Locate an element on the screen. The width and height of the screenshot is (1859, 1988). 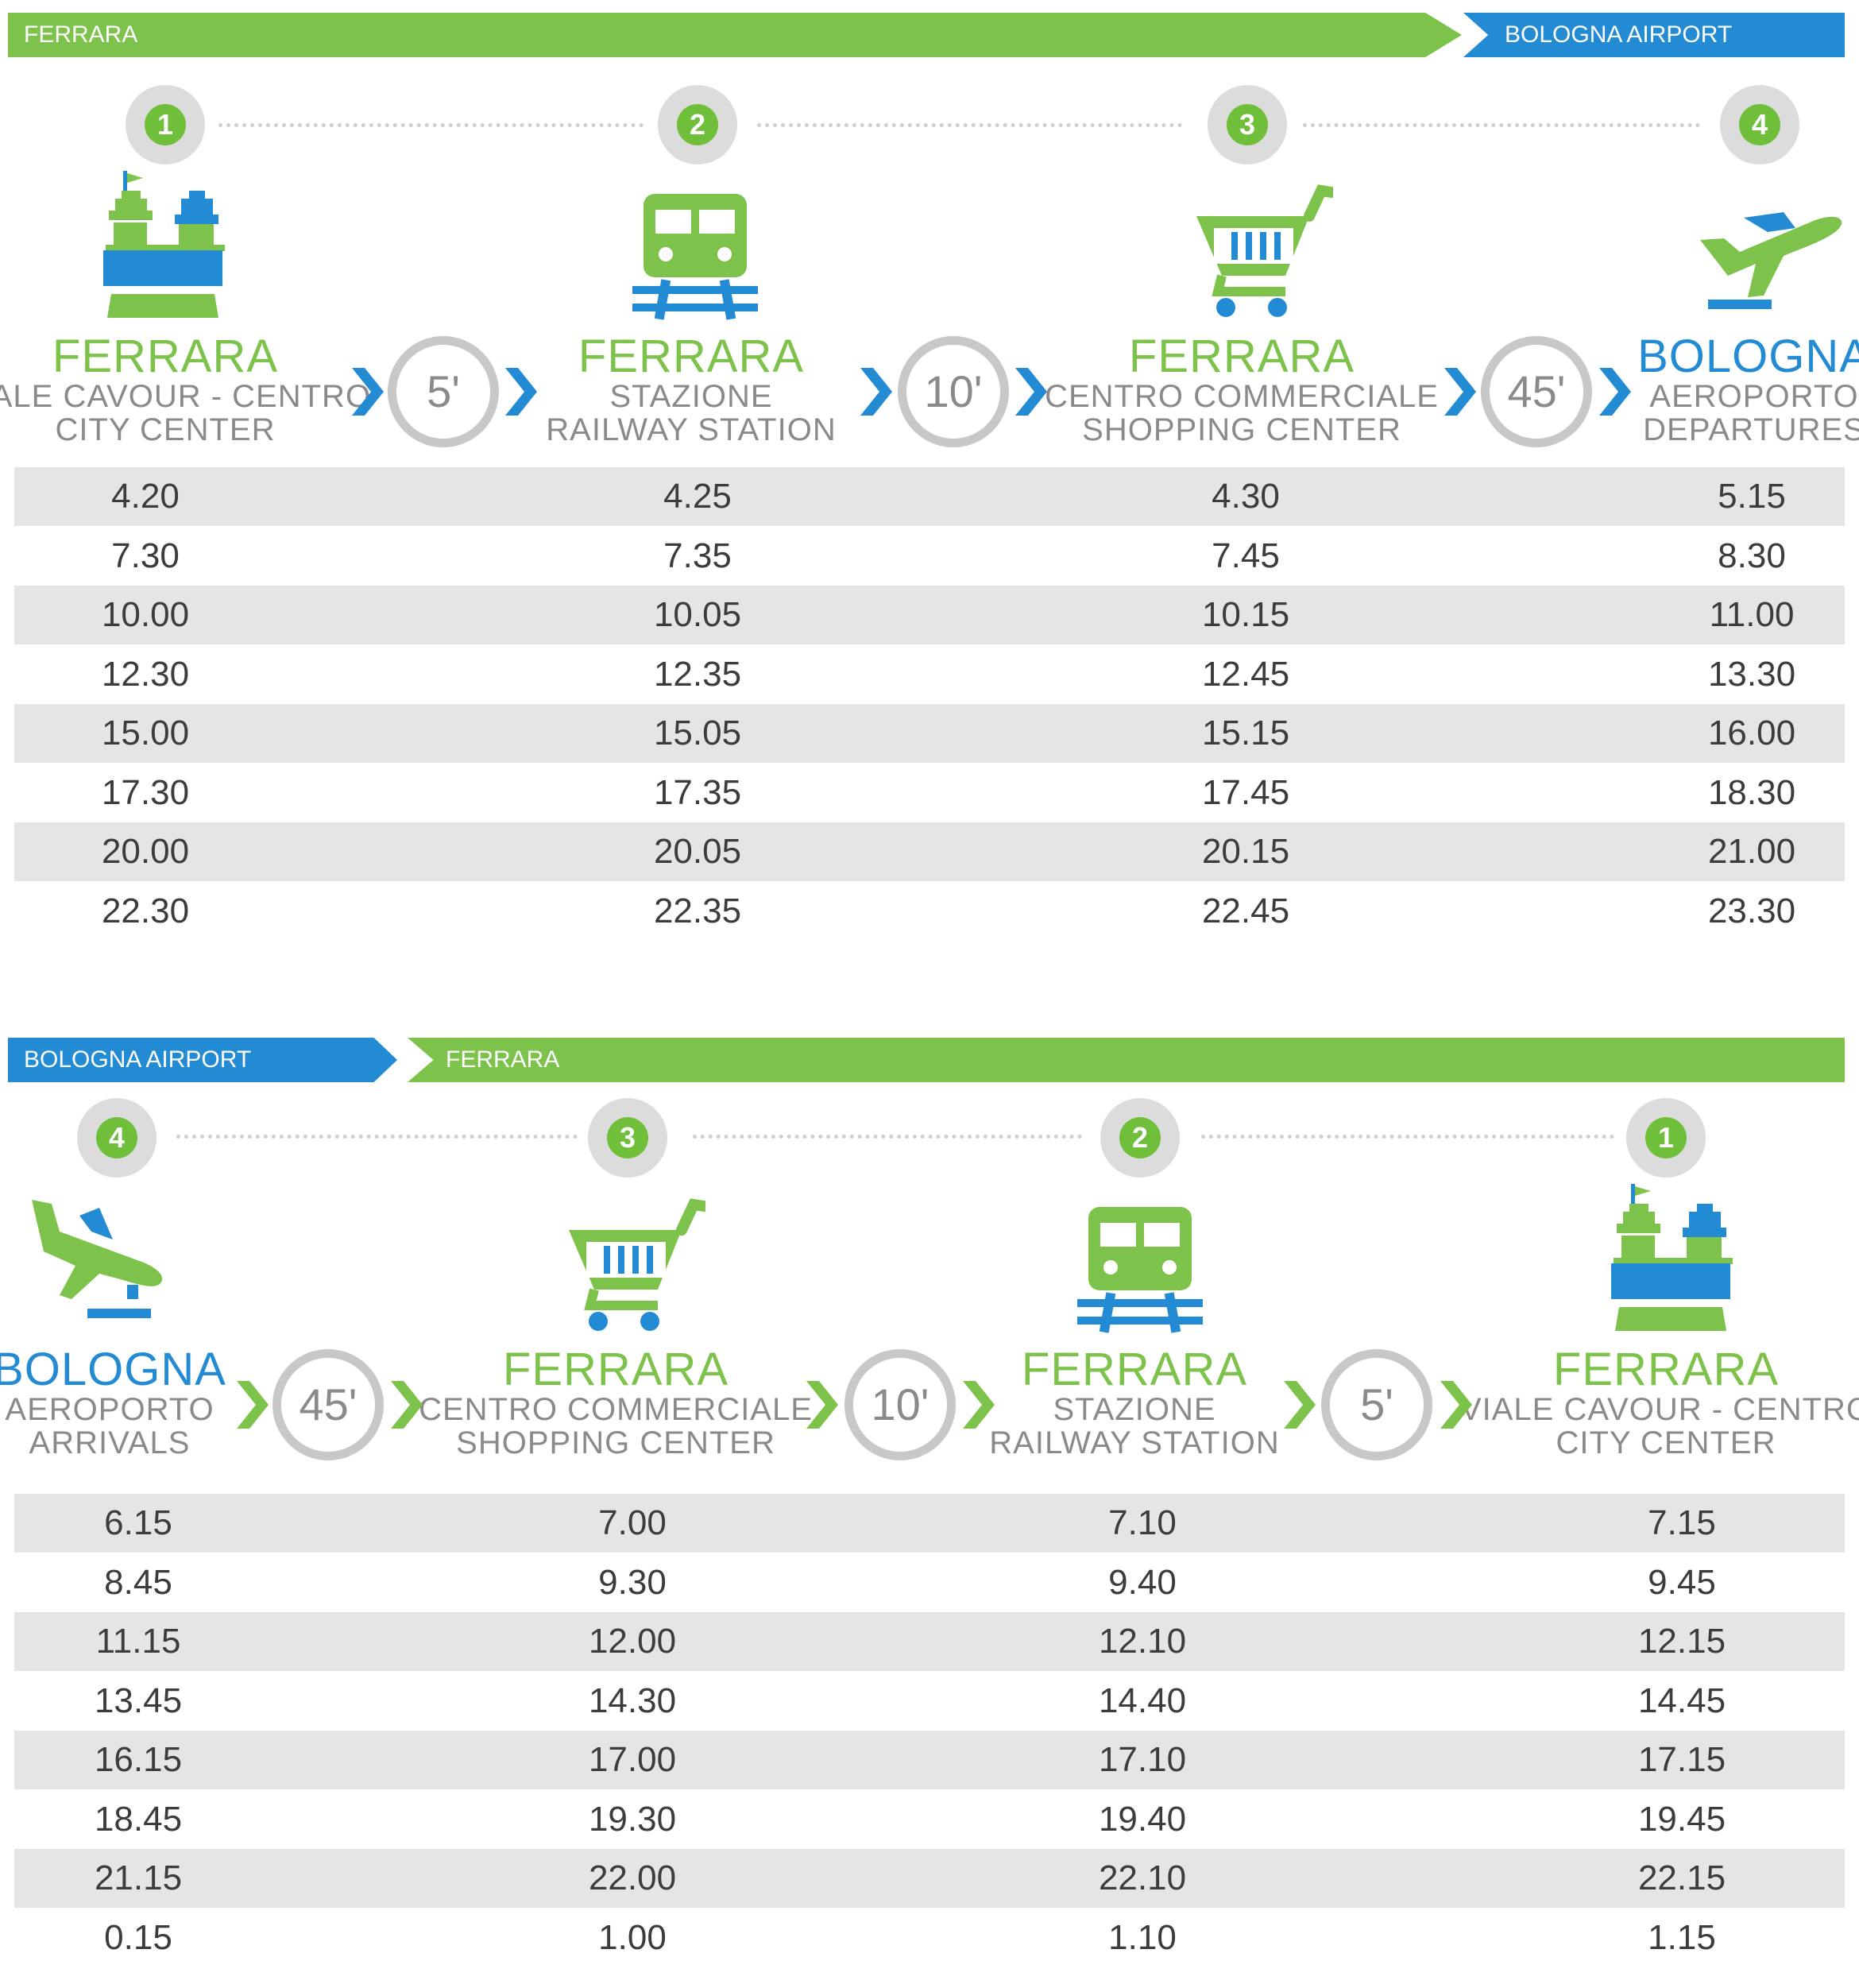
departure-time: 20.05 is located at coordinates (697, 851).